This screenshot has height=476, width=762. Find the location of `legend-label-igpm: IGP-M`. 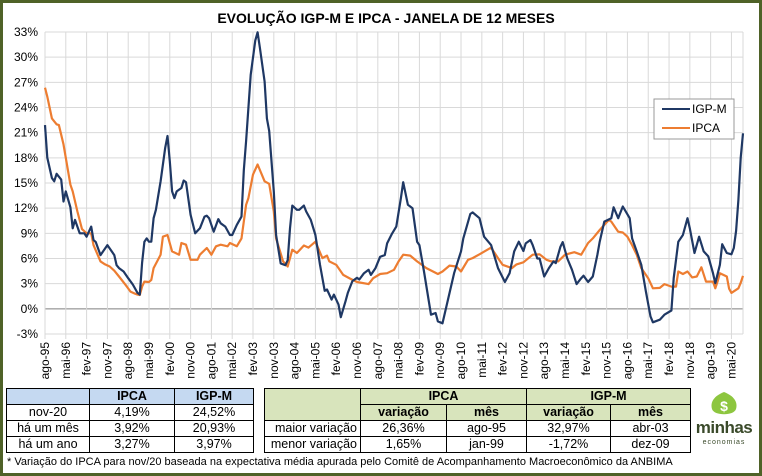

legend-label-igpm: IGP-M is located at coordinates (709, 109).